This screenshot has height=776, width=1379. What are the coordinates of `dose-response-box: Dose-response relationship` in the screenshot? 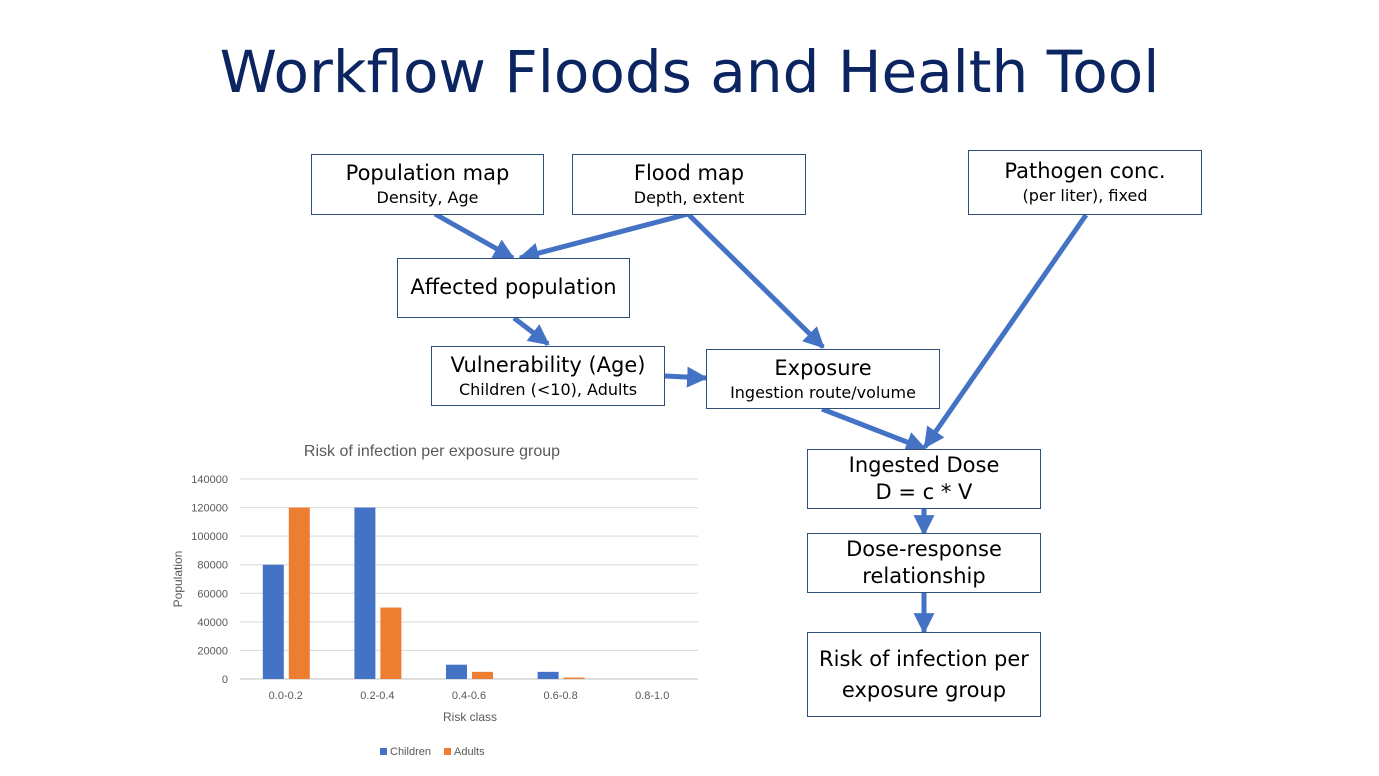 It's located at (924, 563).